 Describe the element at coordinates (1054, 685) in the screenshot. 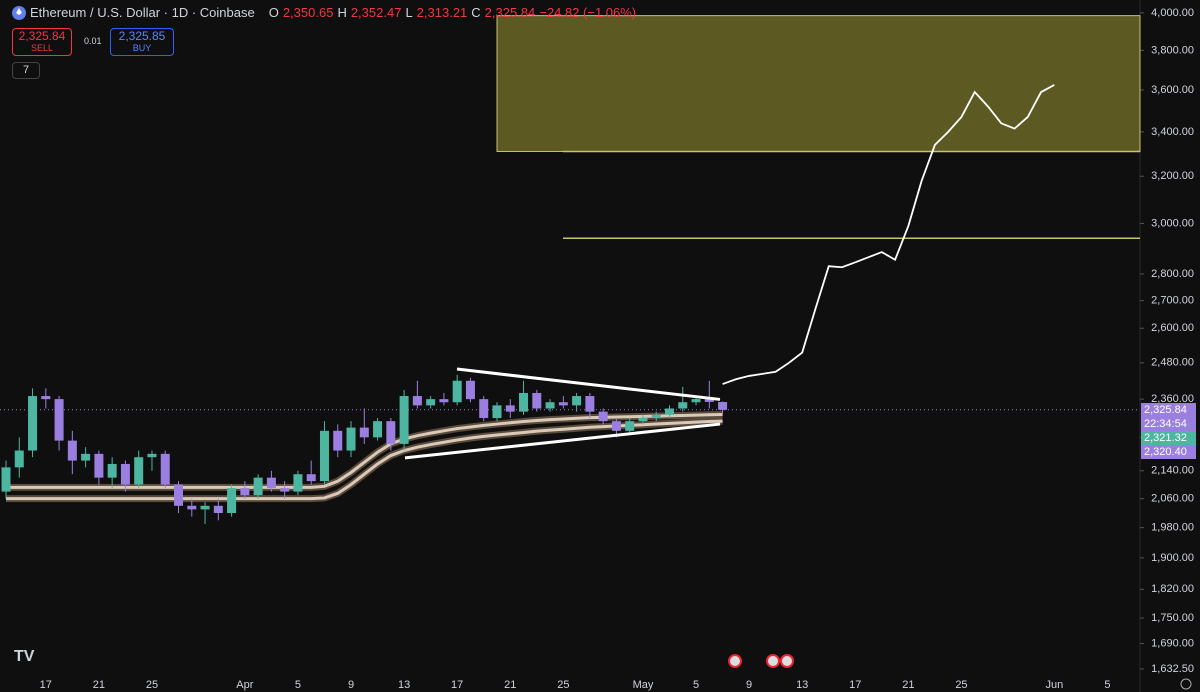

I see `x-tick-label: Jun` at that location.